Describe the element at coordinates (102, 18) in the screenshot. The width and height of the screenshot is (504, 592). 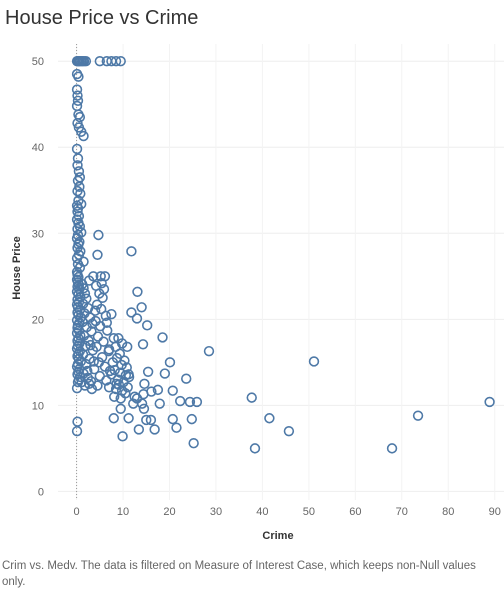
I see `chart-title: House Price vs Crime` at that location.